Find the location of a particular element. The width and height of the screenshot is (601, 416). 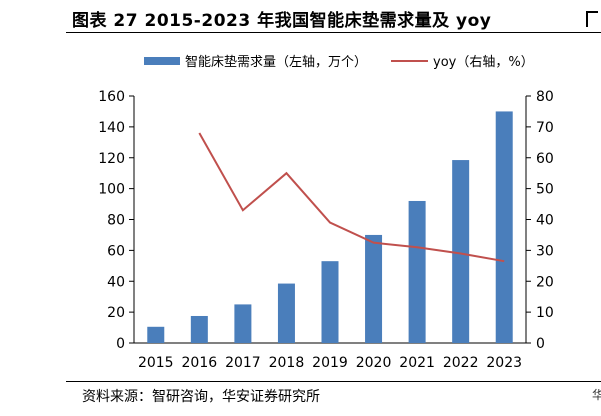

left-axis-tick-label: 140 is located at coordinates (111, 128).